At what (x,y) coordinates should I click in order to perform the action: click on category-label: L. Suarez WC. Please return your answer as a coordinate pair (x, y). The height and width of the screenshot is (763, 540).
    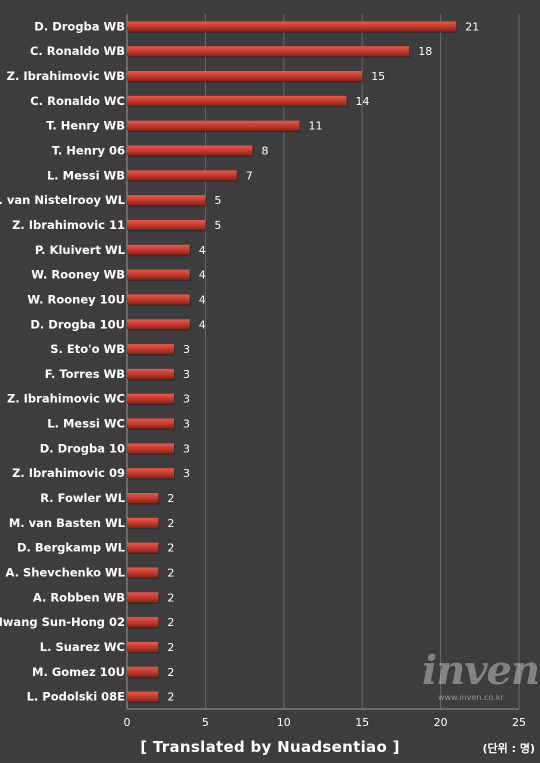
    Looking at the image, I should click on (82, 647).